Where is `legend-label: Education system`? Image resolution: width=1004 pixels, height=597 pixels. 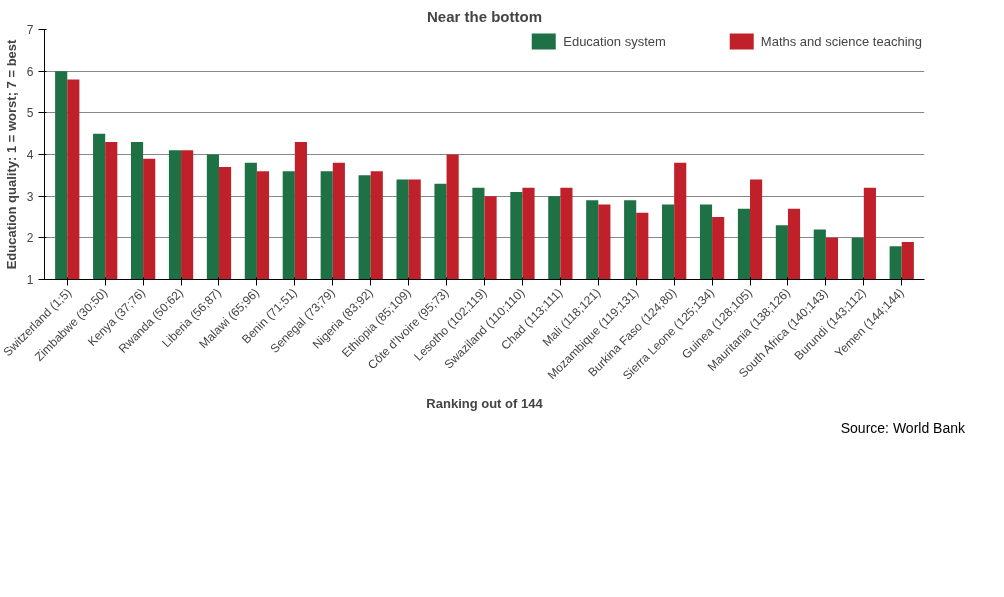 legend-label: Education system is located at coordinates (614, 41).